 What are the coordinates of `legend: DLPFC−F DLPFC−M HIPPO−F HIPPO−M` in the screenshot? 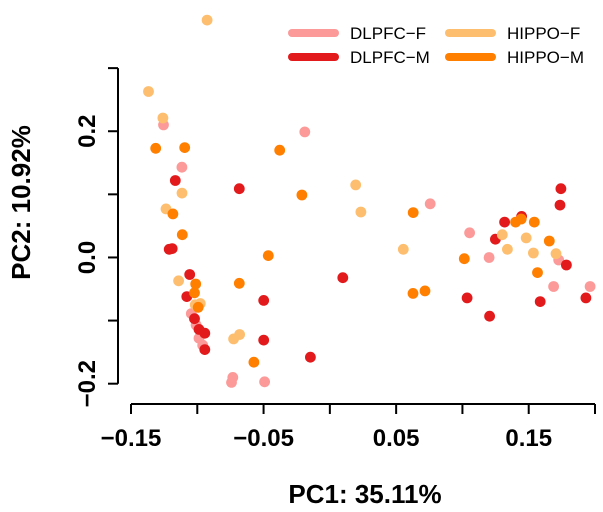 It's located at (438, 45).